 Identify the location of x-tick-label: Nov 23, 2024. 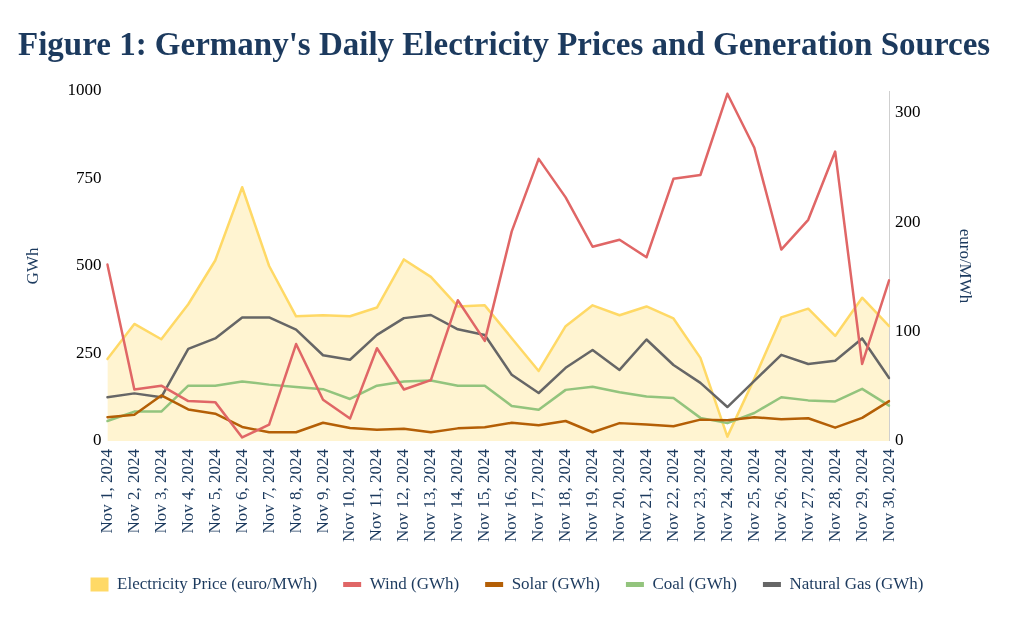
(699, 495).